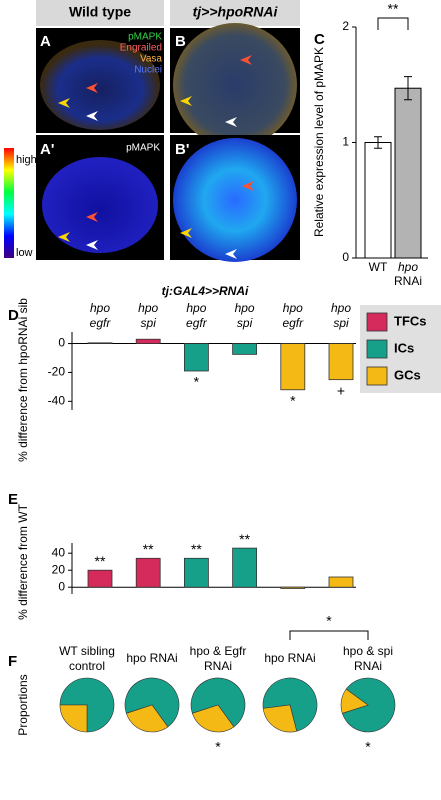 The image size is (441, 800). Describe the element at coordinates (404, 347) in the screenshot. I see `legend-label: ICs` at that location.